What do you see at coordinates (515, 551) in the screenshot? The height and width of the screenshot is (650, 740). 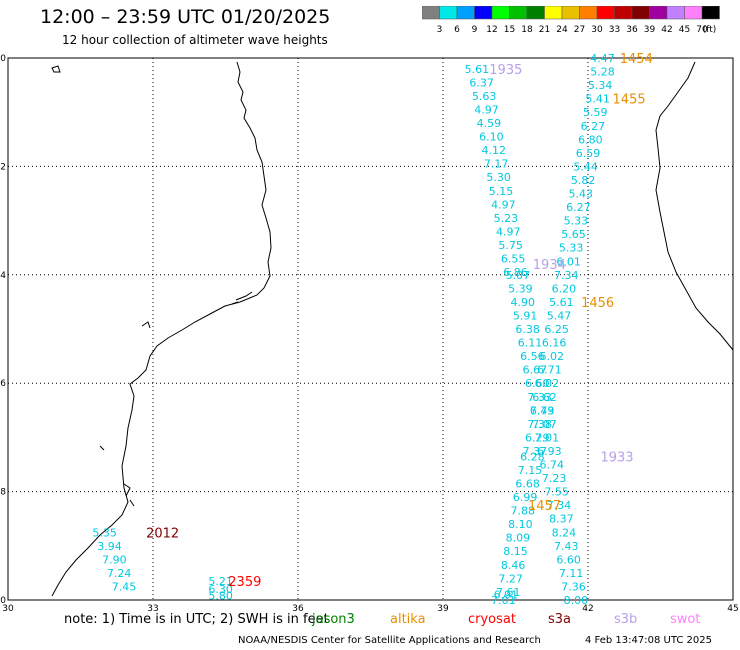 I see `wave-height-value: 8.15` at bounding box center [515, 551].